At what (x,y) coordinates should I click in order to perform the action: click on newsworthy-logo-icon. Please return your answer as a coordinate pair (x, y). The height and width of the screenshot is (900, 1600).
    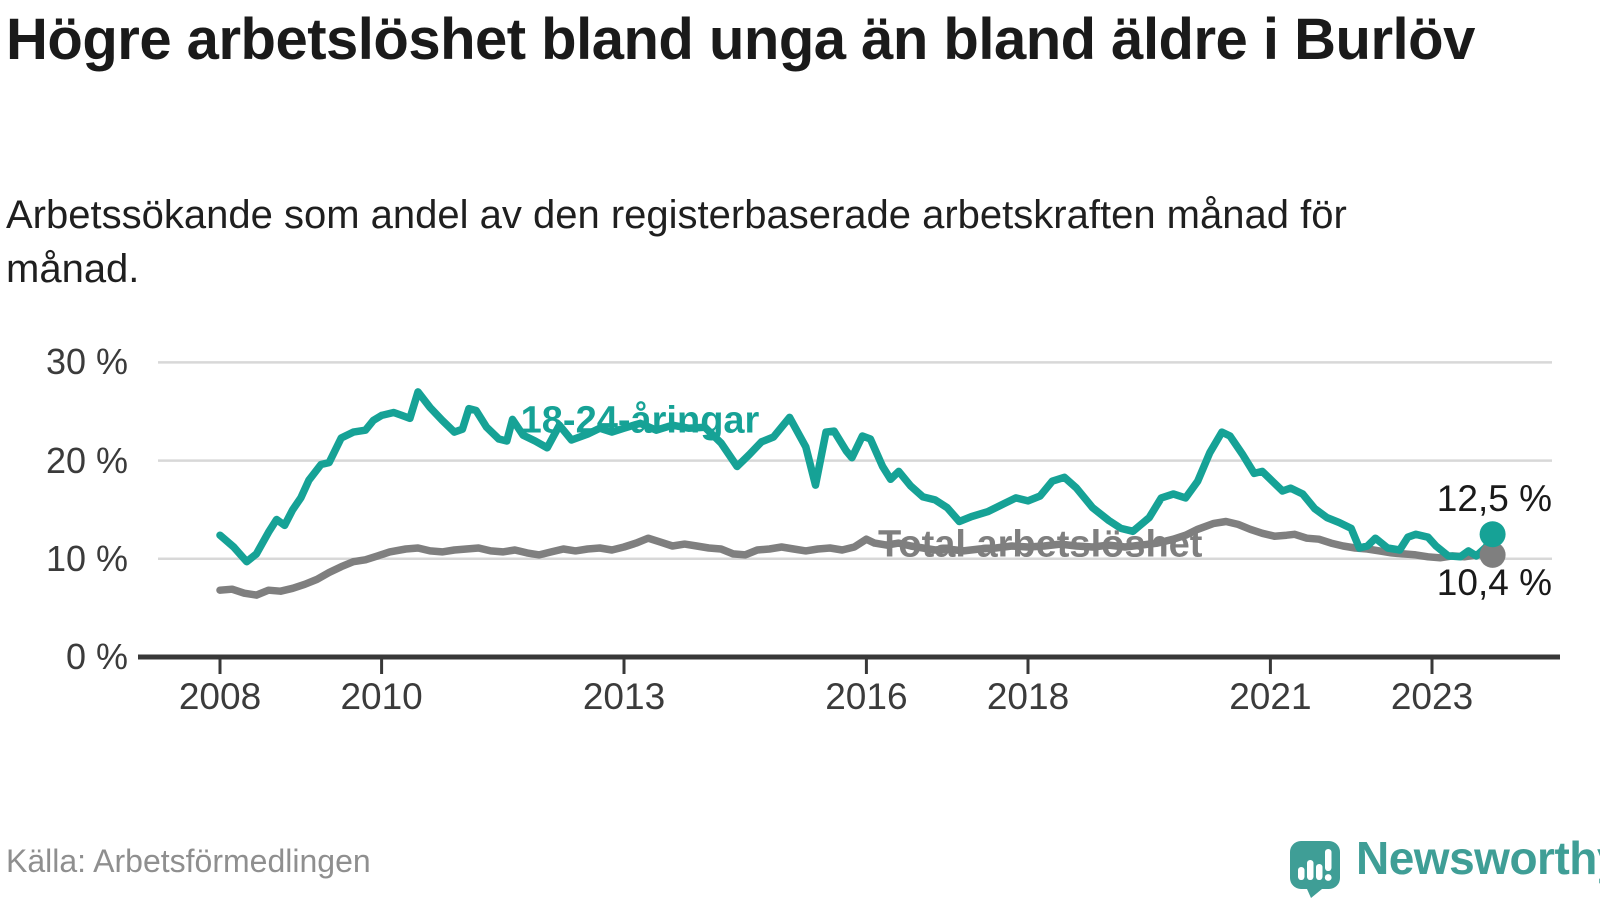
    Looking at the image, I should click on (1315, 869).